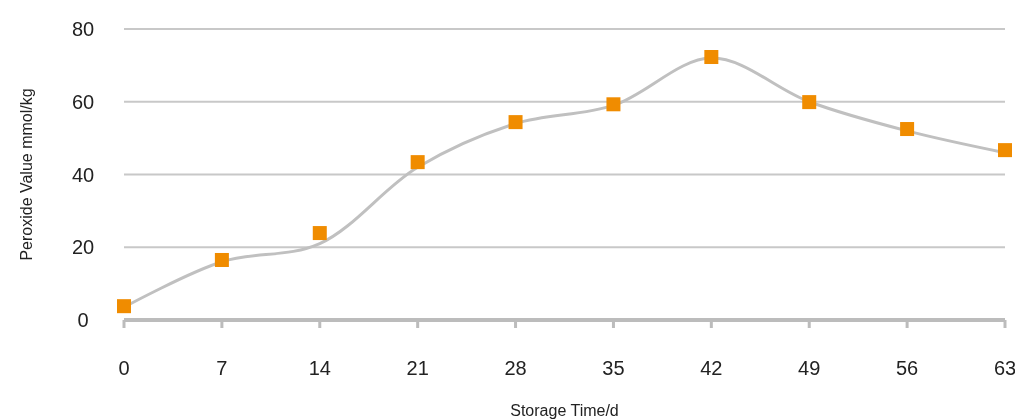 The height and width of the screenshot is (420, 1015). I want to click on y-tick-label: 80, so click(83, 29).